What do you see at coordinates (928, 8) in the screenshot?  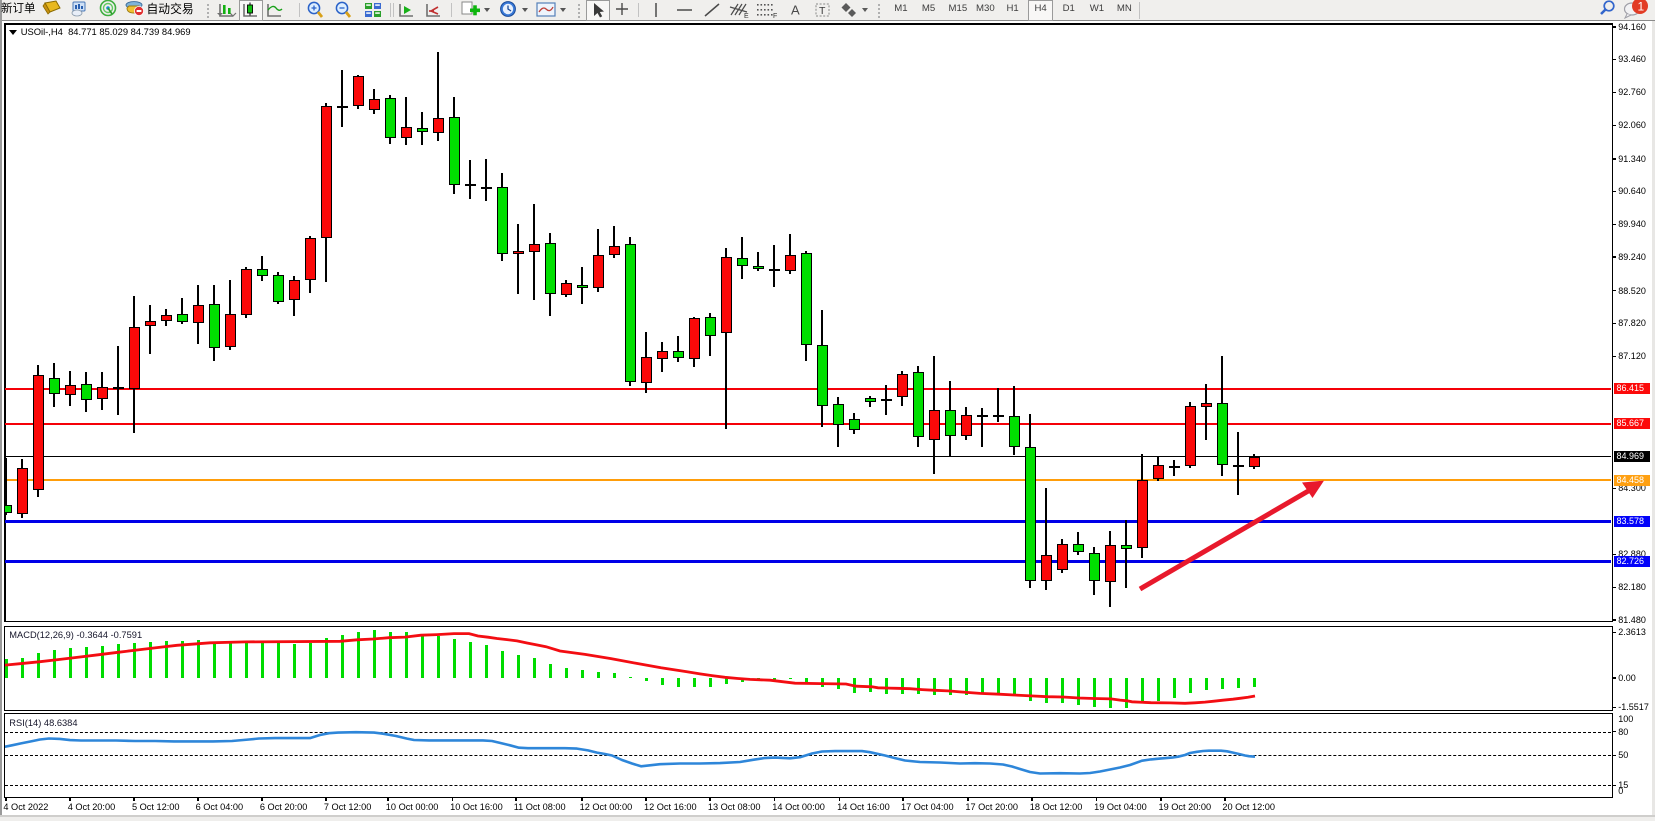 I see `svg-text: M5` at bounding box center [928, 8].